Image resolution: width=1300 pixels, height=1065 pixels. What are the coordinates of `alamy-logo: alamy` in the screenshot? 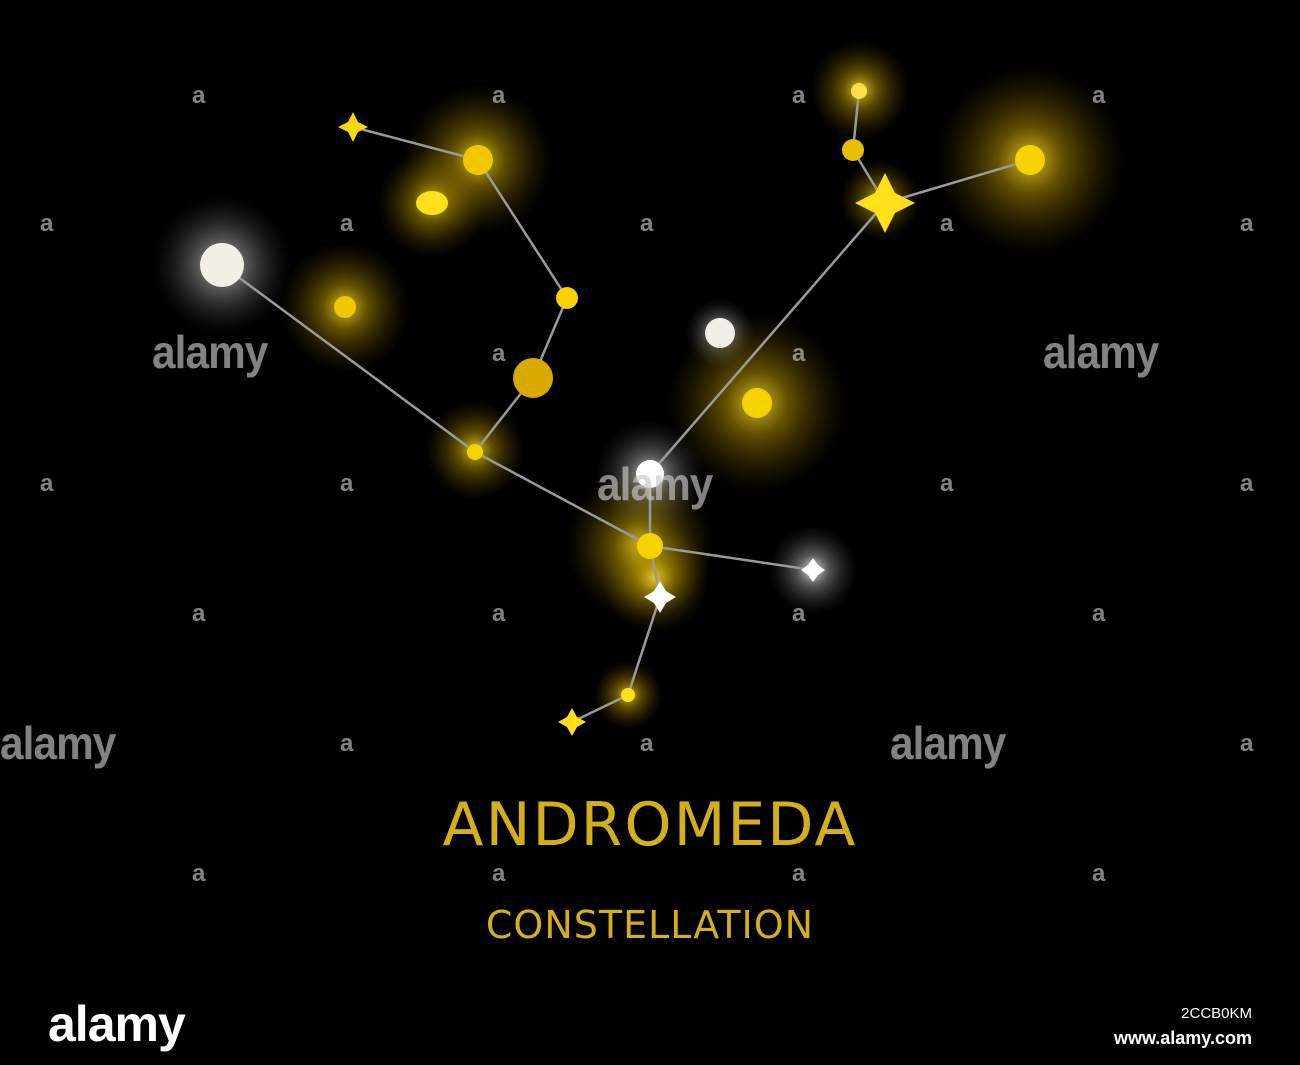 It's located at (117, 1024).